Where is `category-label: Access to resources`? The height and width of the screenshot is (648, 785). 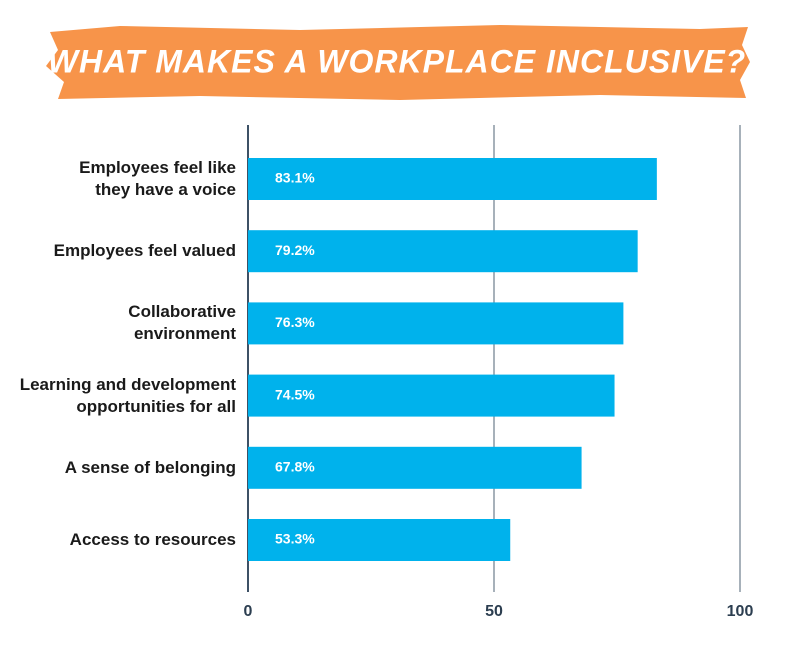 category-label: Access to resources is located at coordinates (152, 539).